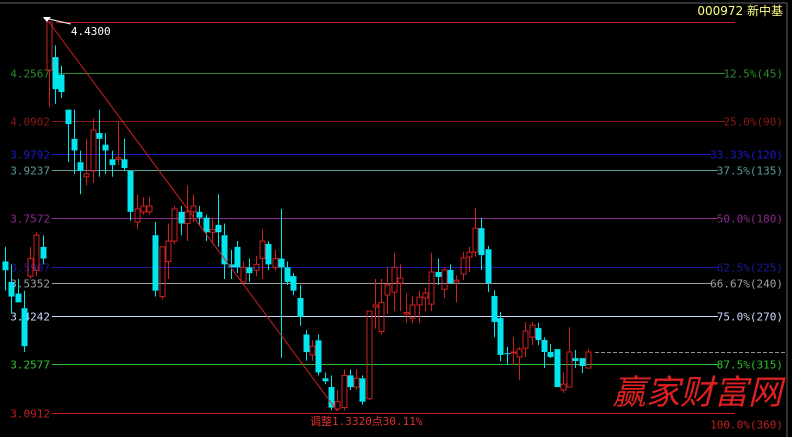 This screenshot has width=792, height=437. What do you see at coordinates (30, 365) in the screenshot?
I see `level-price-label: 3.2577` at bounding box center [30, 365].